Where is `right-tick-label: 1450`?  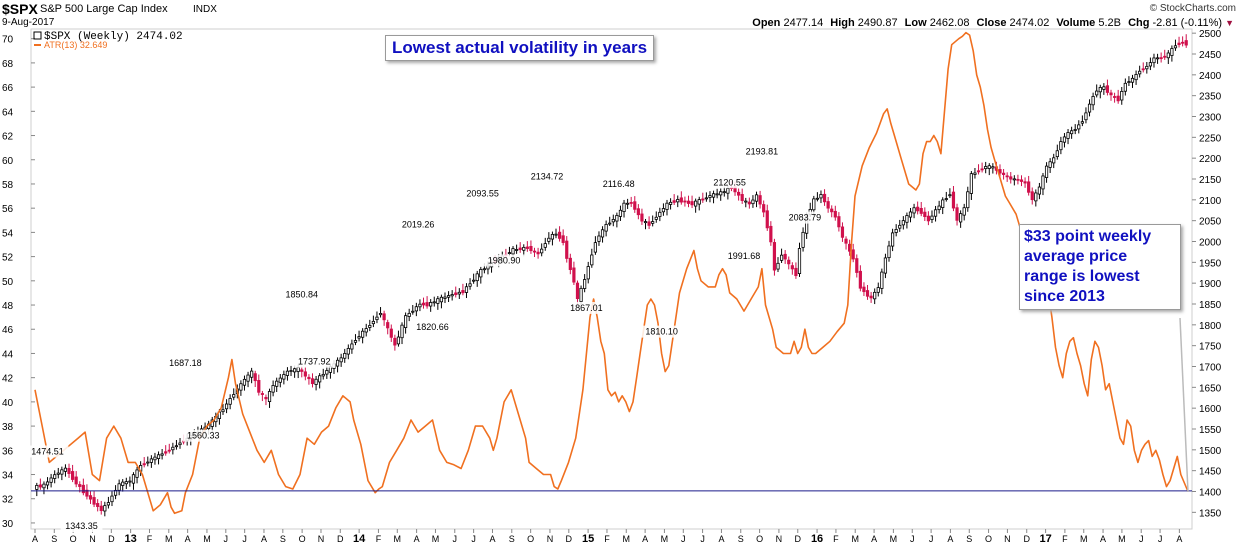 right-tick-label: 1450 is located at coordinates (1210, 472).